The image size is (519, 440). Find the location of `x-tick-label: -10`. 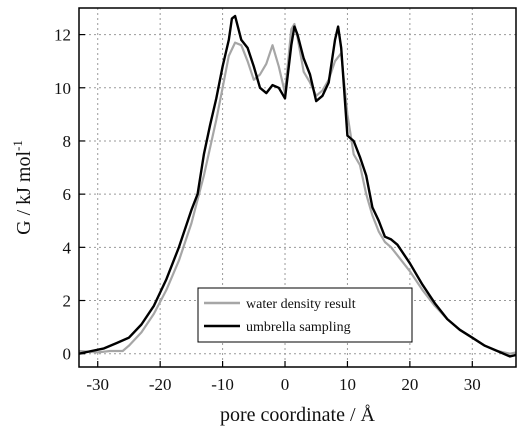

x-tick-label: -10 is located at coordinates (222, 384).